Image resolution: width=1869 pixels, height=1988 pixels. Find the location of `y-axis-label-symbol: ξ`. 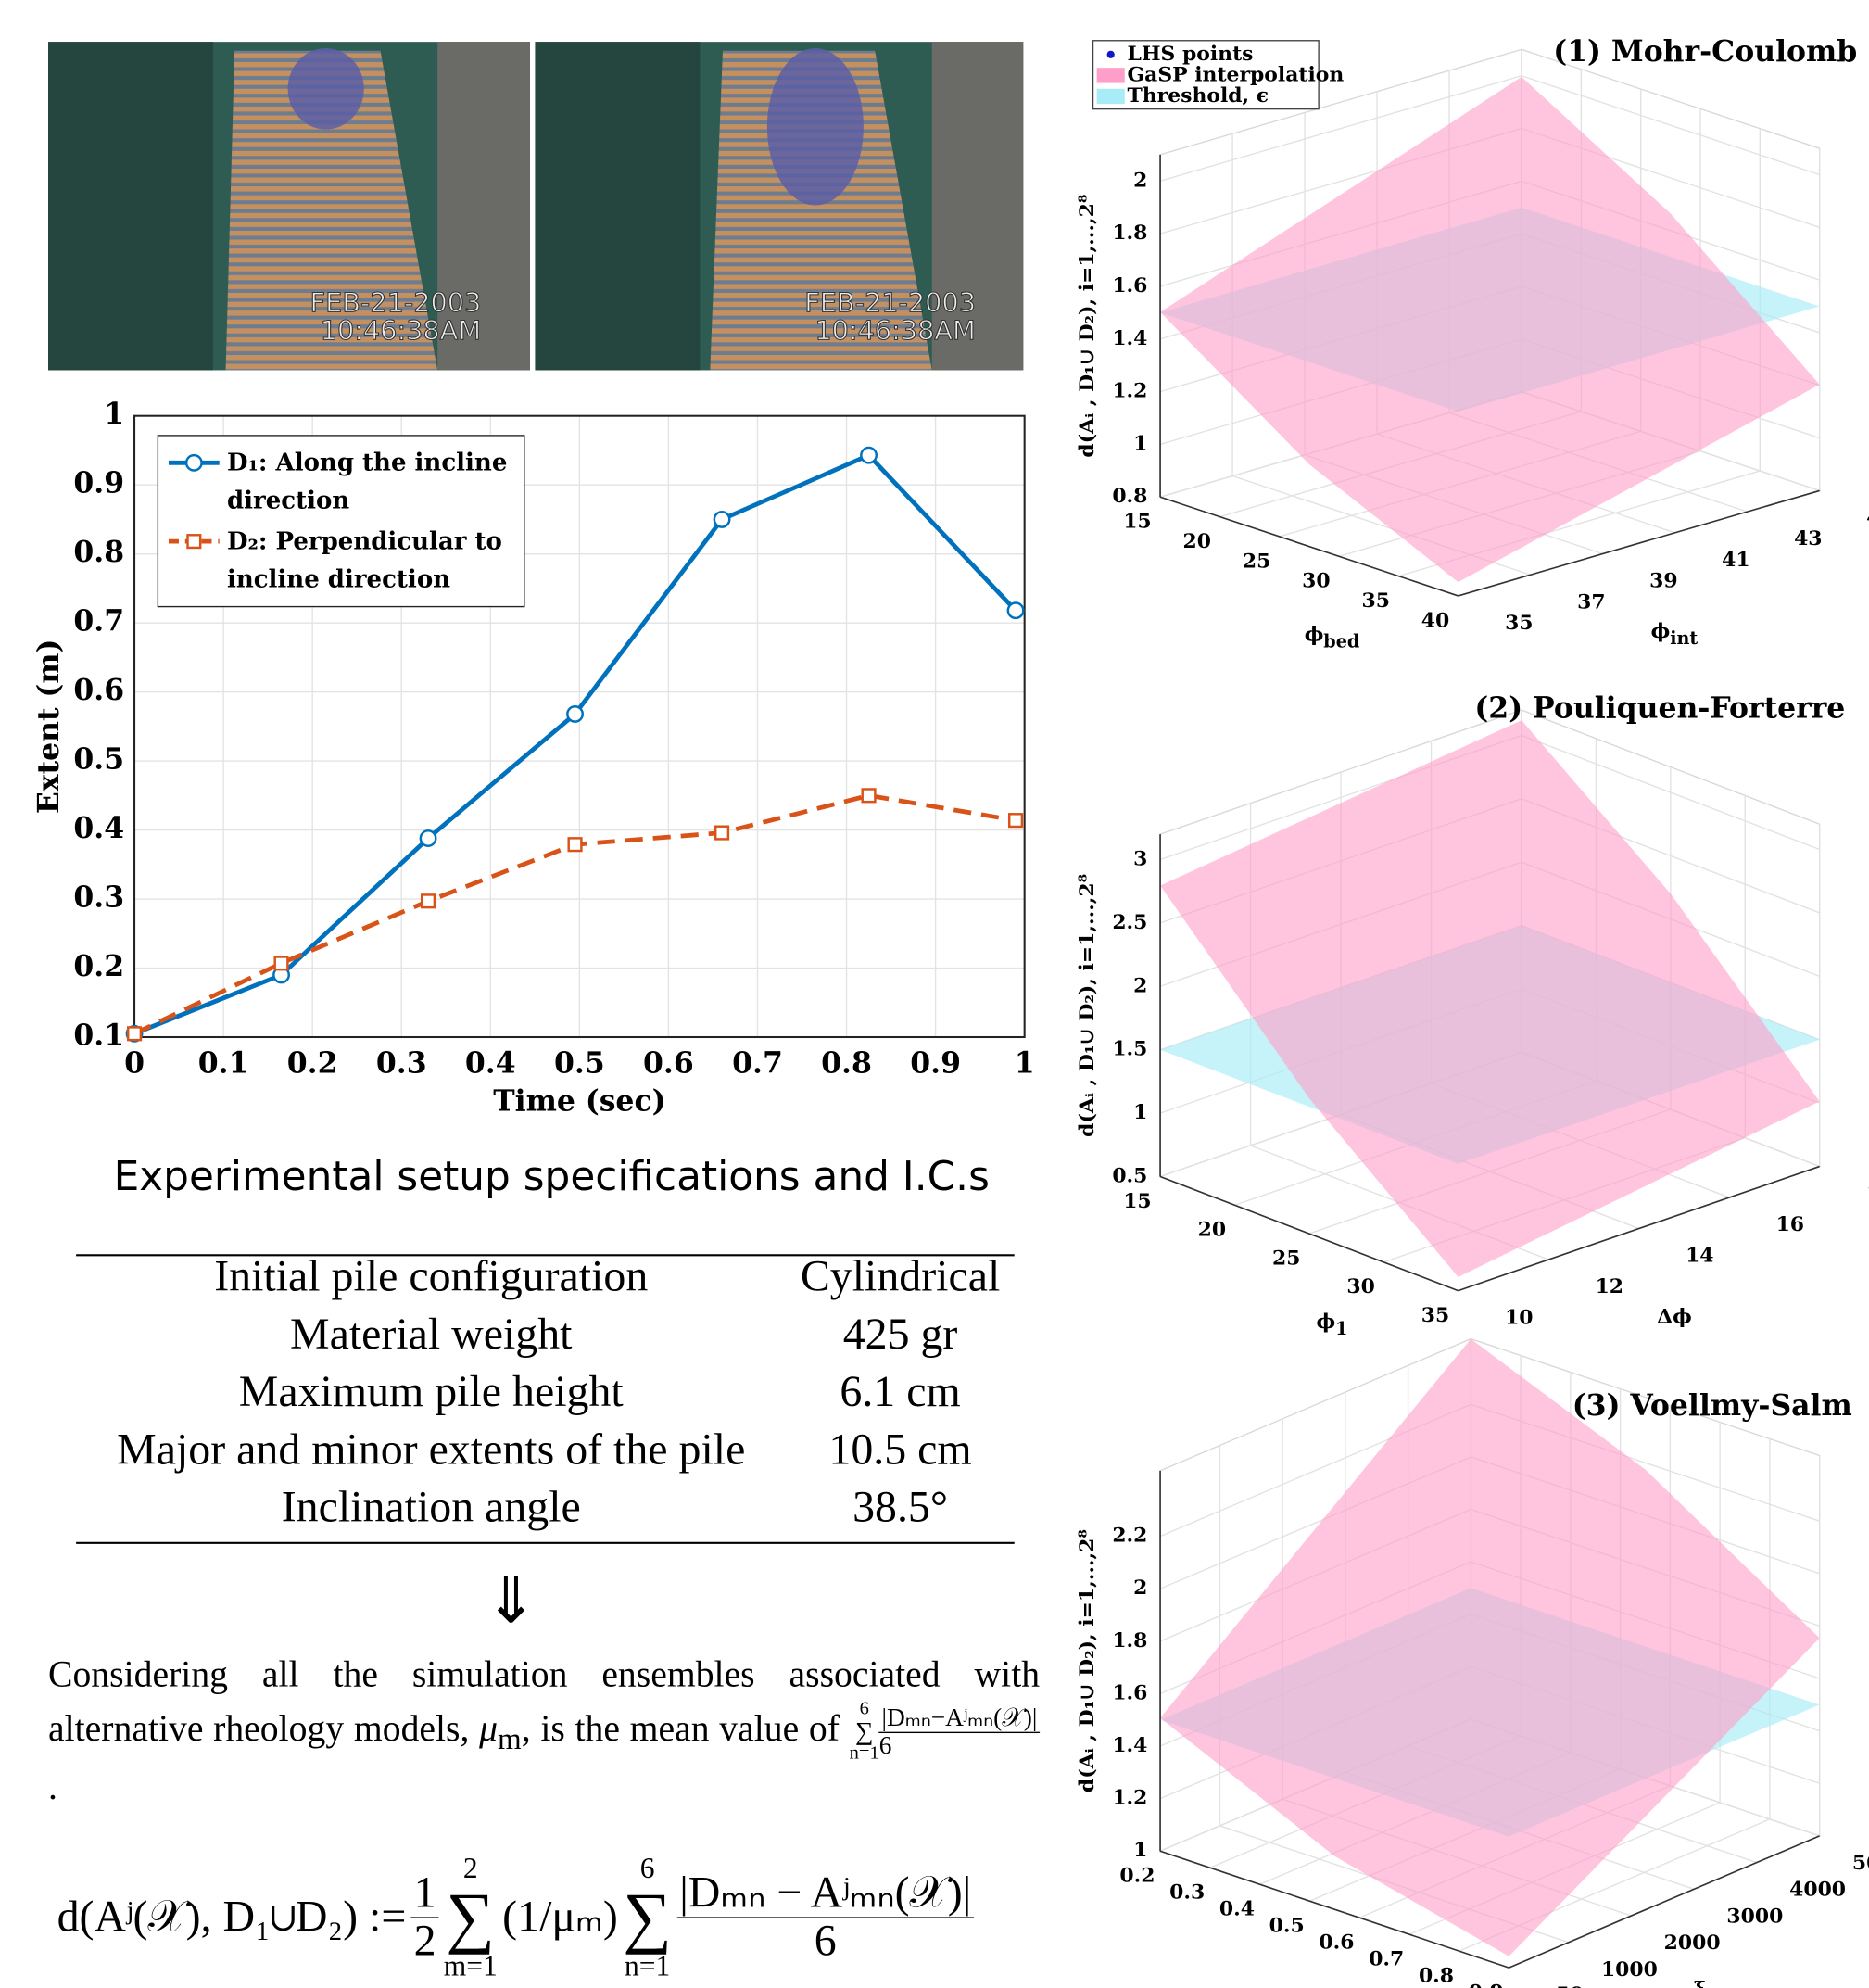

y-axis-label-symbol: ξ is located at coordinates (1700, 1983).